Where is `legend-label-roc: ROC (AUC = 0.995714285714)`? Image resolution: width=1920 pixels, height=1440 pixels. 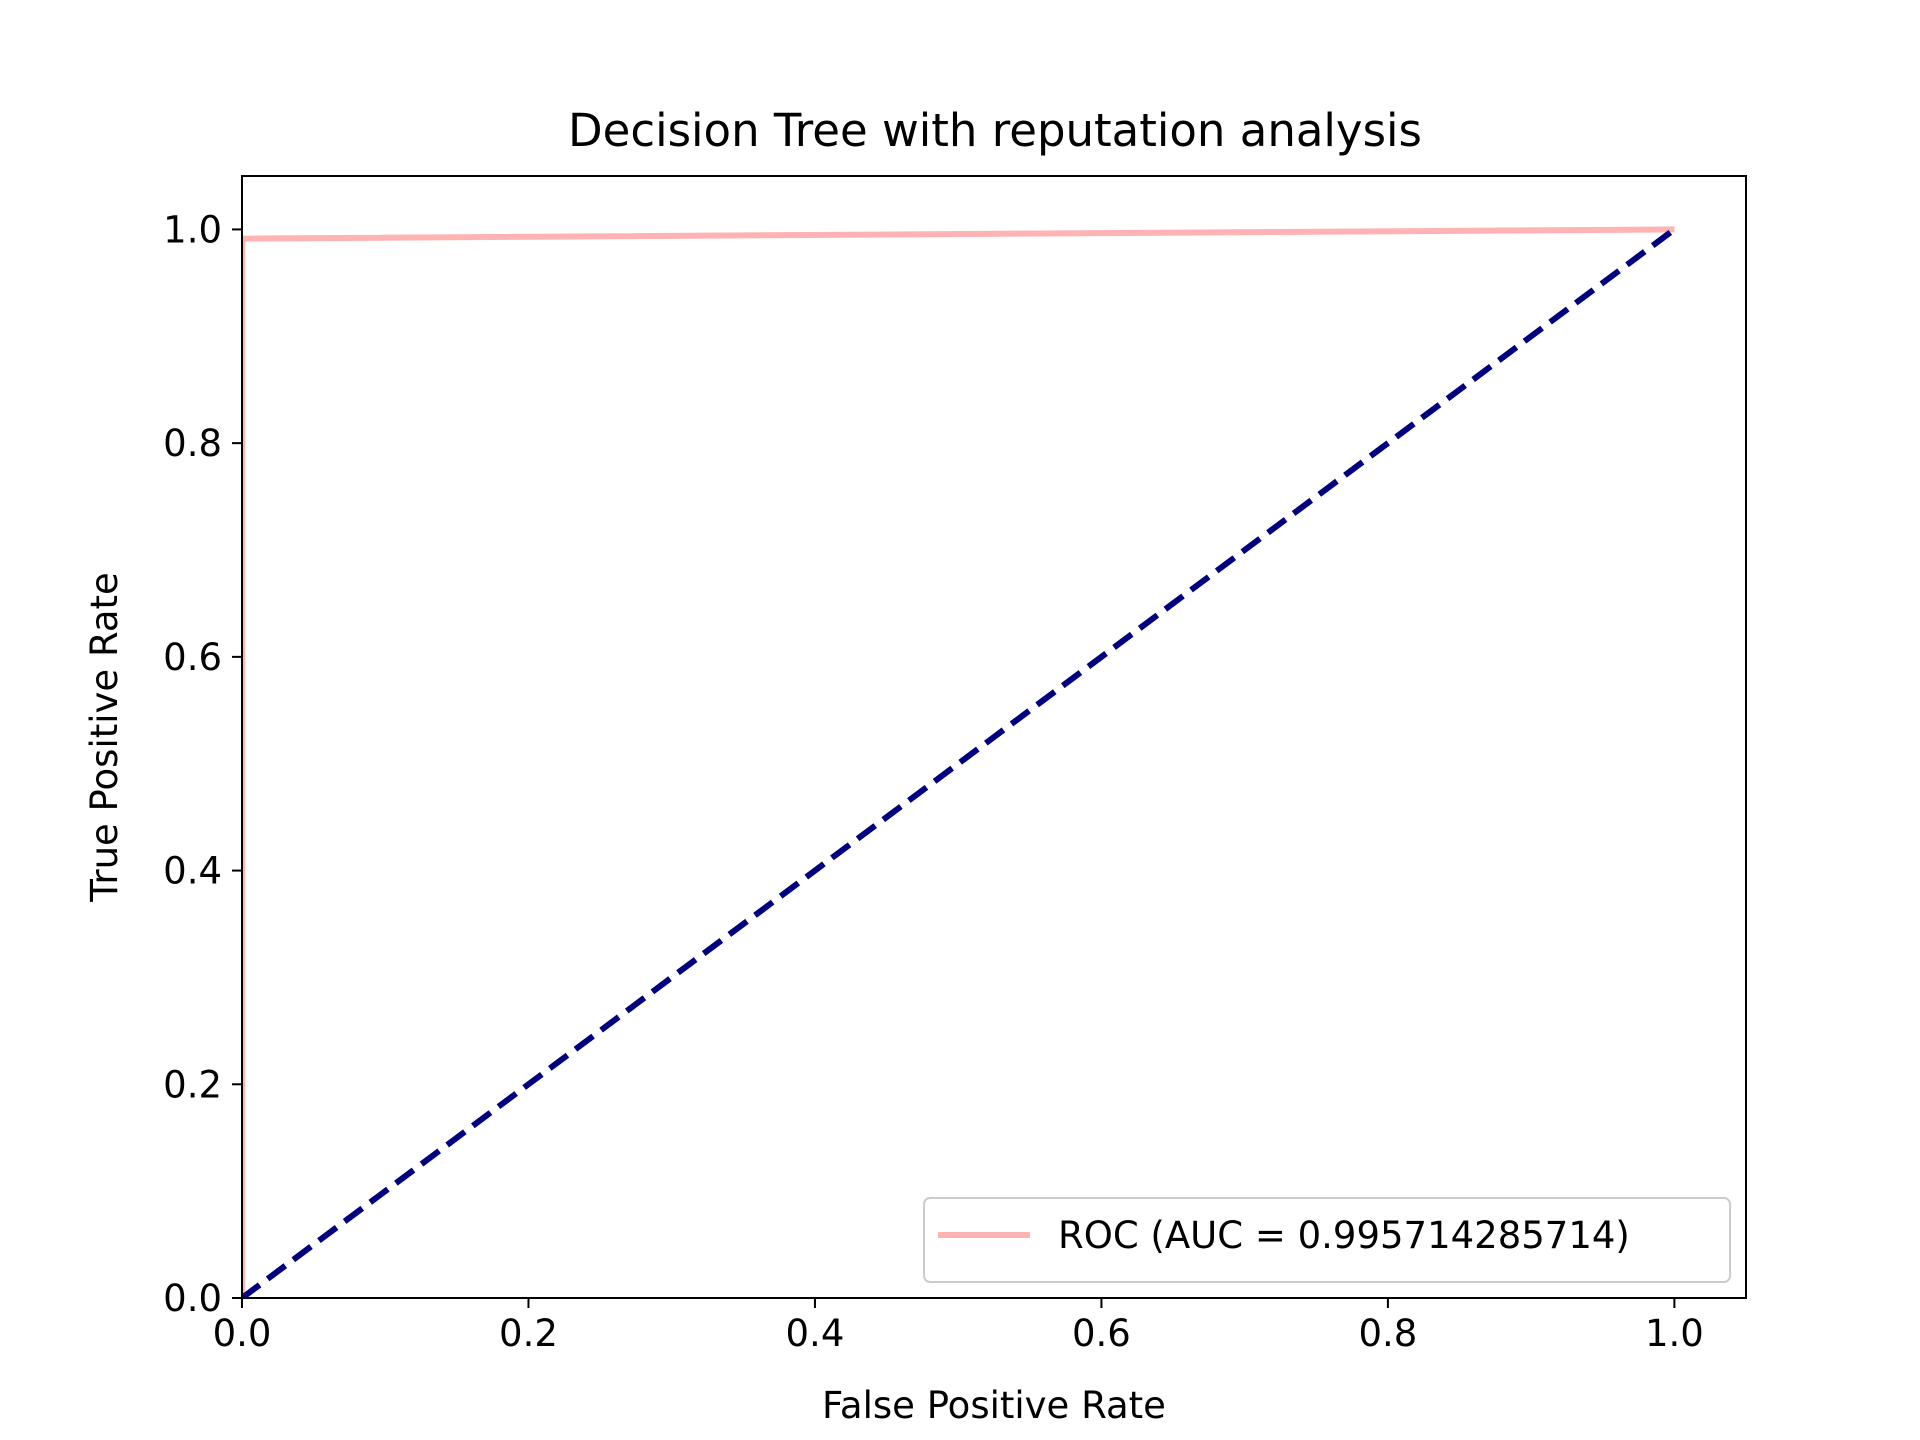 legend-label-roc: ROC (AUC = 0.995714285714) is located at coordinates (1344, 1235).